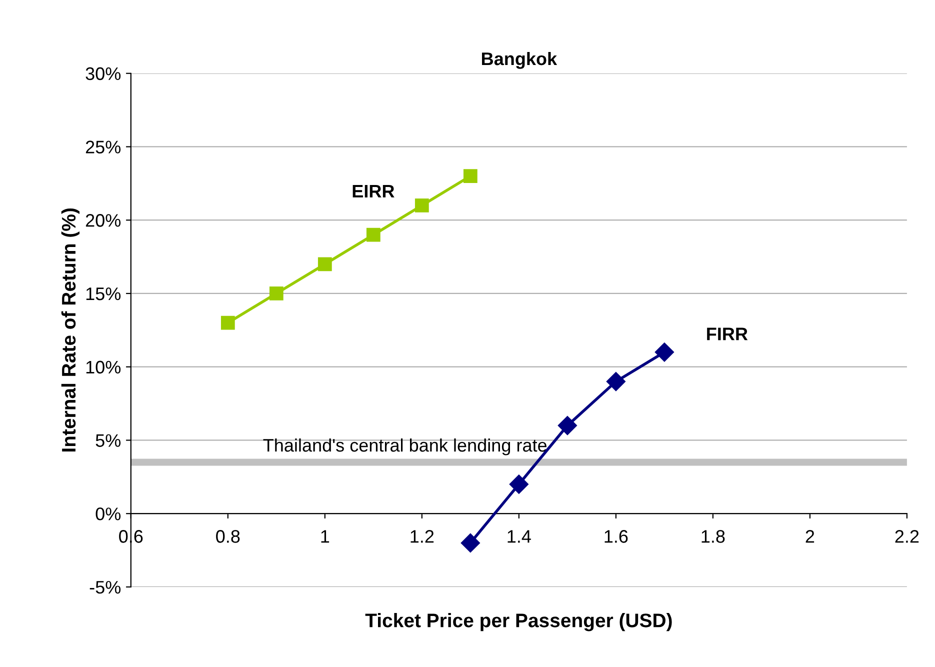  What do you see at coordinates (103, 293) in the screenshot?
I see `y-tick-label: 15%` at bounding box center [103, 293].